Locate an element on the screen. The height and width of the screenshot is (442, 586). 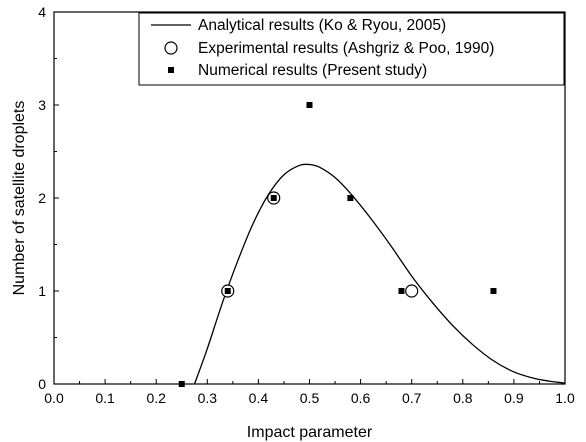
y-axis-title: Number of satellite droplets is located at coordinates (19, 198).